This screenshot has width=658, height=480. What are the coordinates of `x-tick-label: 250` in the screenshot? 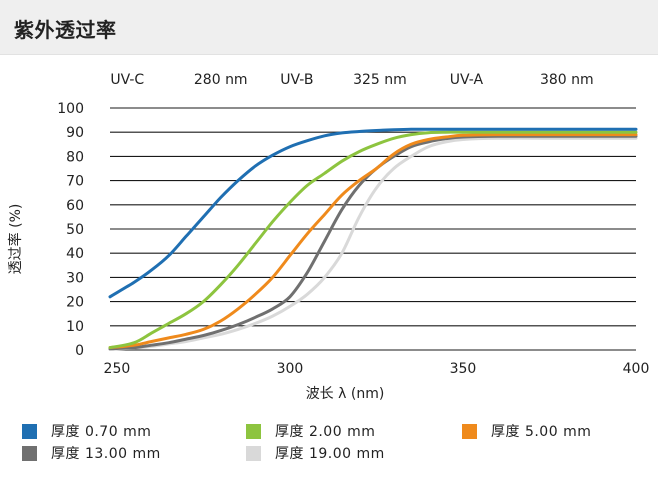 It's located at (117, 369).